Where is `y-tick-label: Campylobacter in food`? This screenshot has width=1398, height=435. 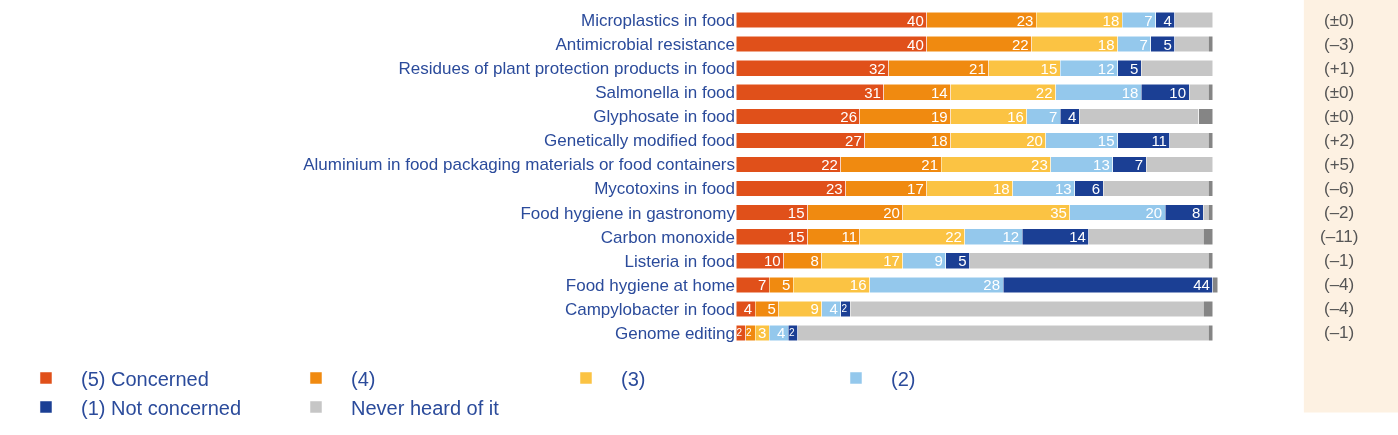 y-tick-label: Campylobacter in food is located at coordinates (649, 309).